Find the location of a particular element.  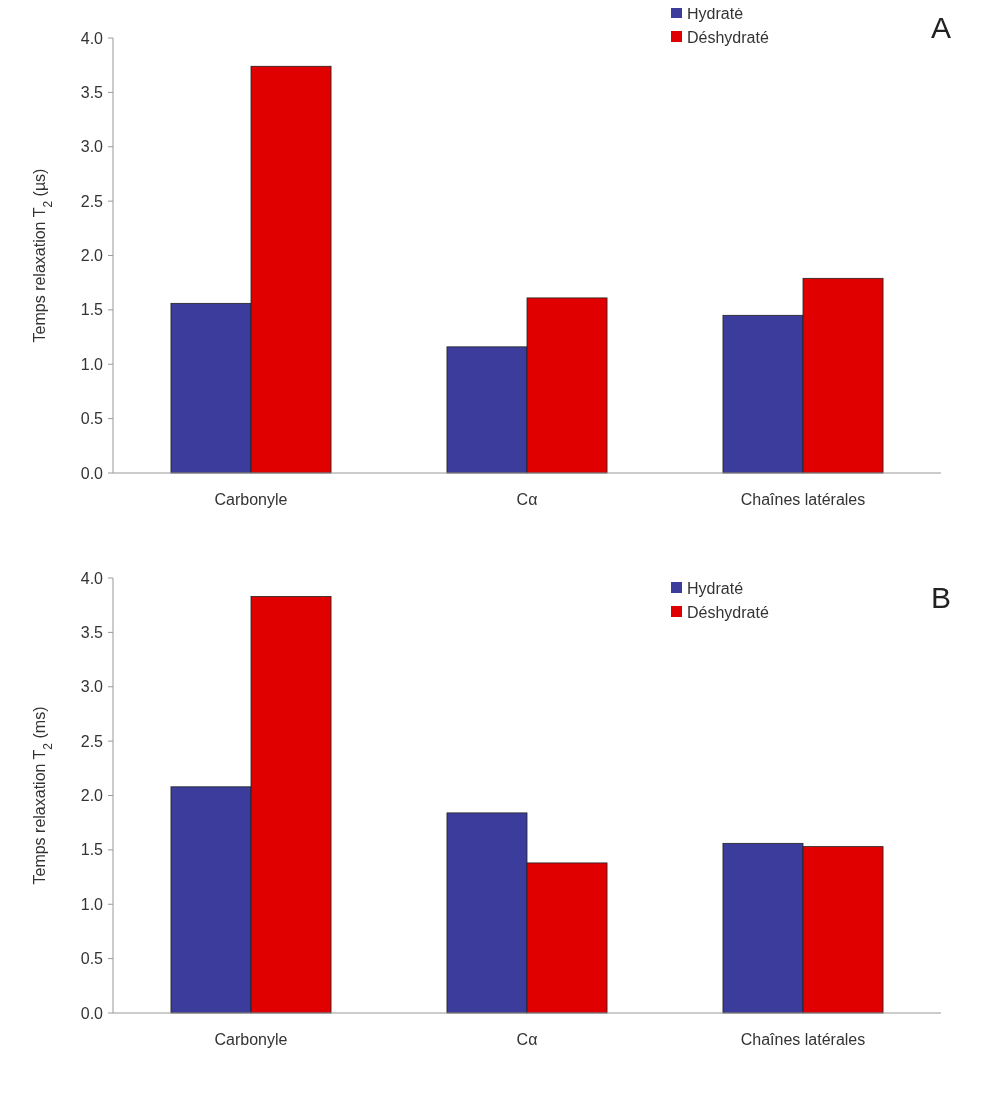

legend-label: Hydraté is located at coordinates (715, 588).